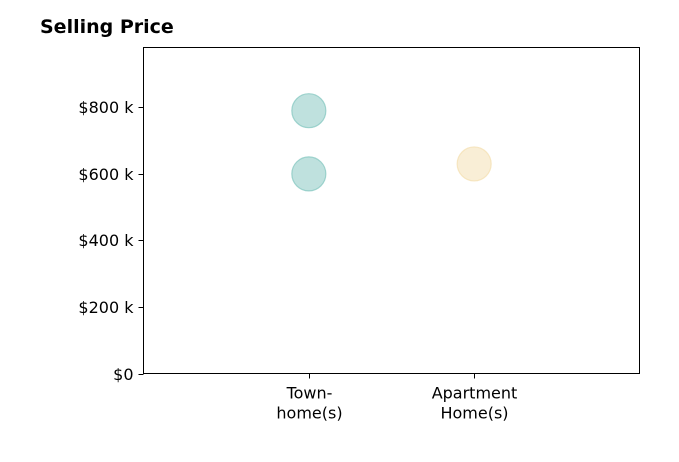 This screenshot has height=462, width=679. I want to click on x-tick-label: home(s), so click(309, 413).